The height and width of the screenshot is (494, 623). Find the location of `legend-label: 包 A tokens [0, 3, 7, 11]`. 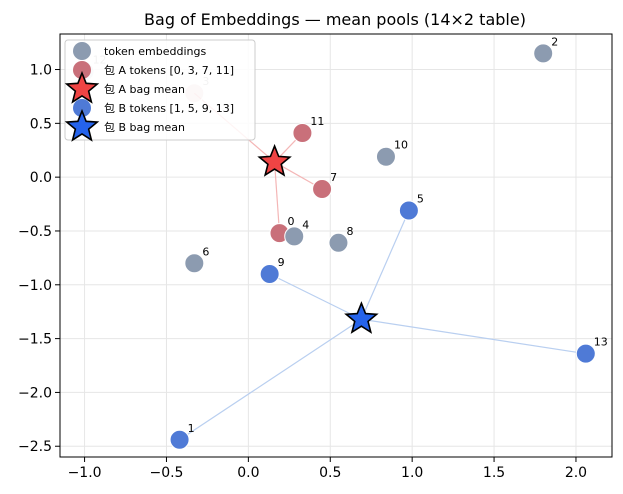

legend-label: 包 A tokens [0, 3, 7, 11] is located at coordinates (169, 70).